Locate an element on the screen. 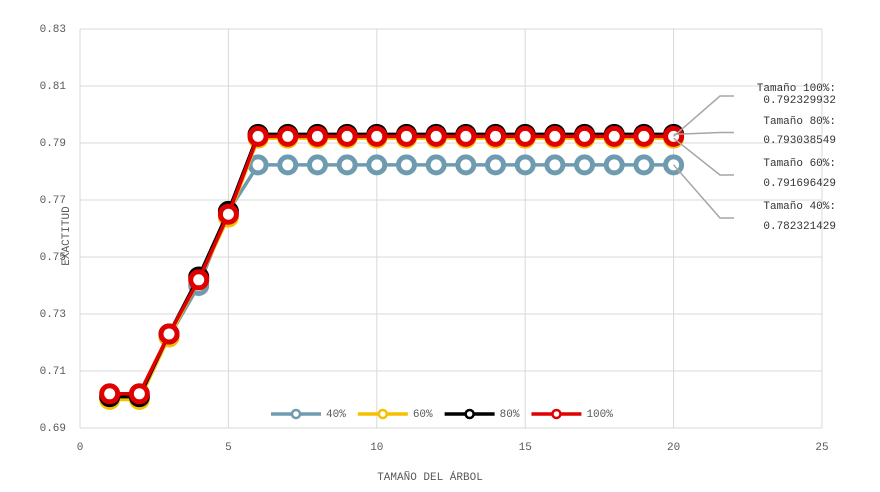 The width and height of the screenshot is (880, 492). y-tick-label: 0.83 is located at coordinates (53, 30).